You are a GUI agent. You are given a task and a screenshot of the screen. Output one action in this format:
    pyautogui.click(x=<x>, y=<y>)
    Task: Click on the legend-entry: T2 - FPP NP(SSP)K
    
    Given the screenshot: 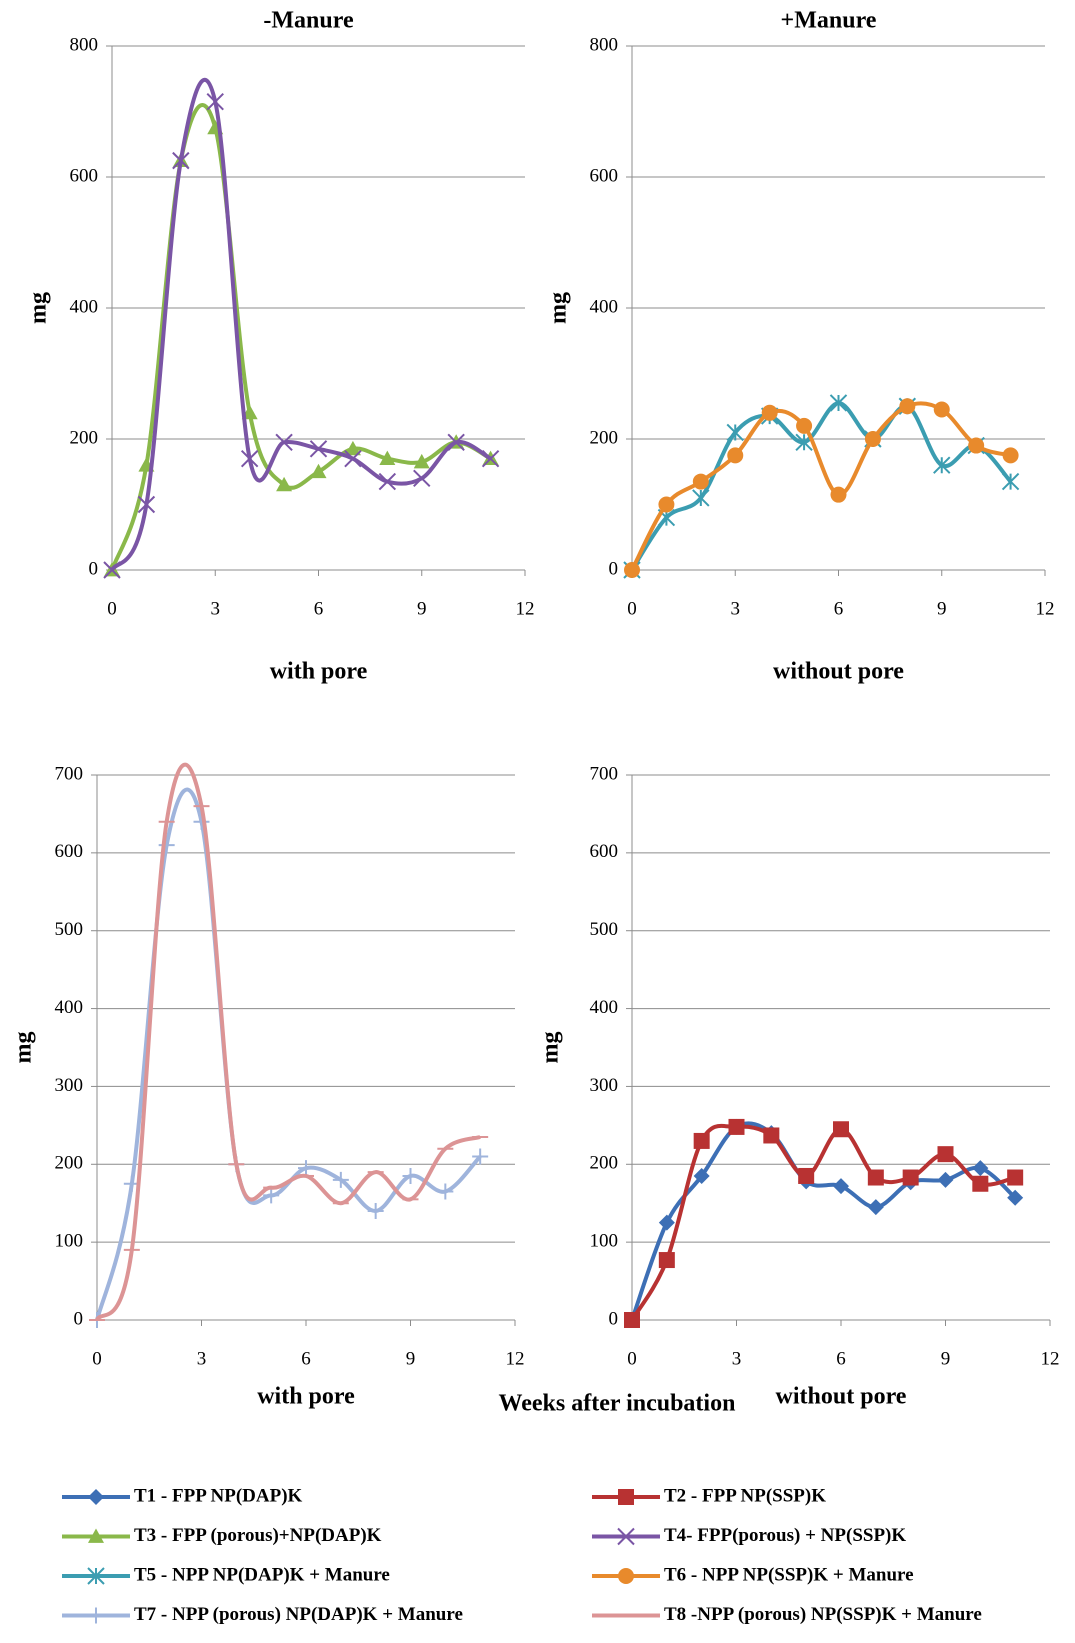 What is the action you would take?
    pyautogui.click(x=709, y=1495)
    